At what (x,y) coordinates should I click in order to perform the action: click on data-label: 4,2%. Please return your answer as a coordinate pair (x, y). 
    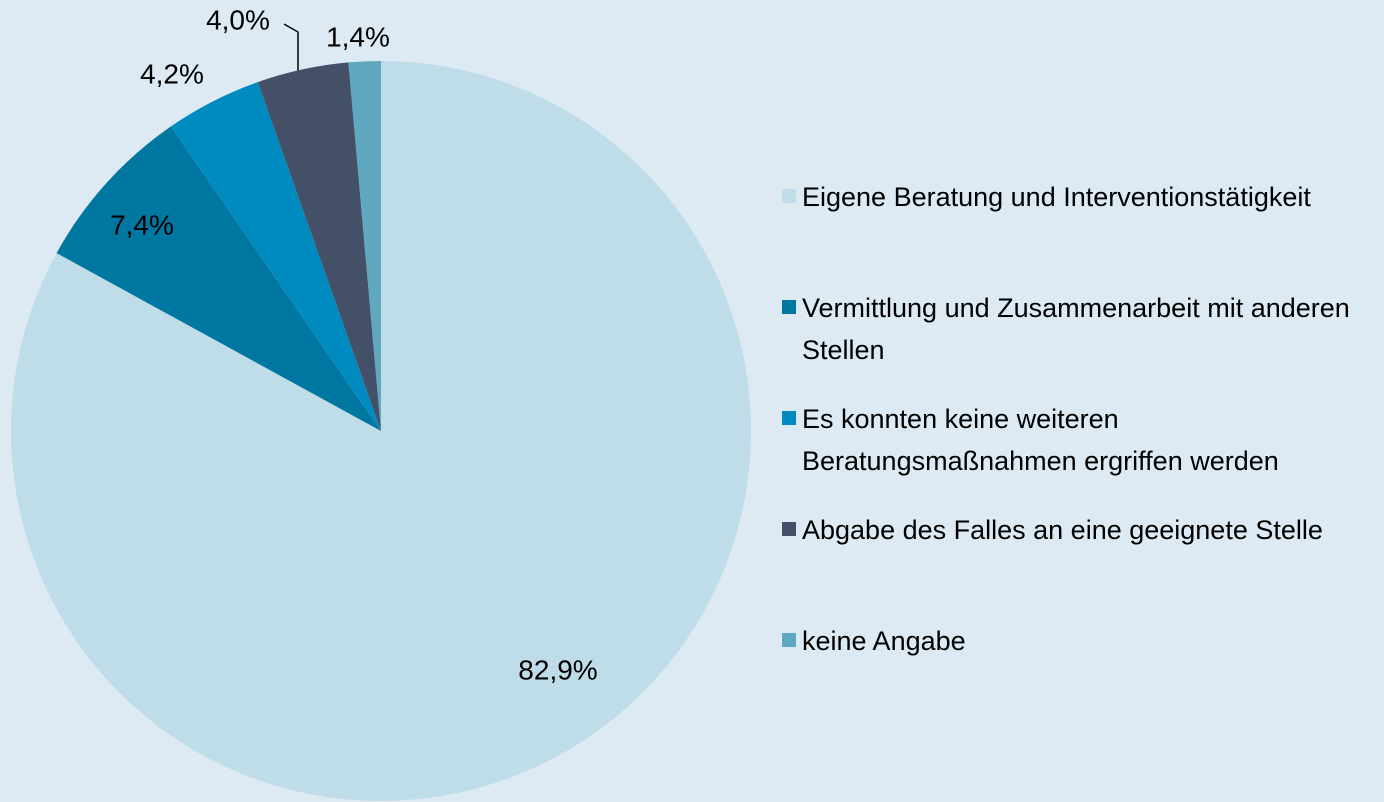
    Looking at the image, I should click on (172, 73).